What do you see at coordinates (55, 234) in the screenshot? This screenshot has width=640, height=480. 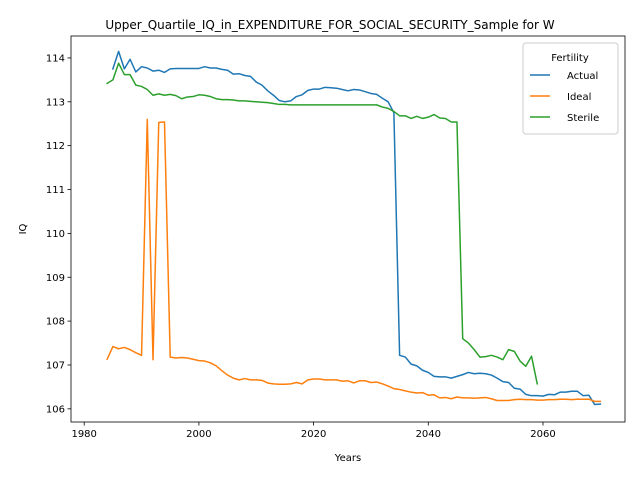 I see `y-tick-label: 110` at bounding box center [55, 234].